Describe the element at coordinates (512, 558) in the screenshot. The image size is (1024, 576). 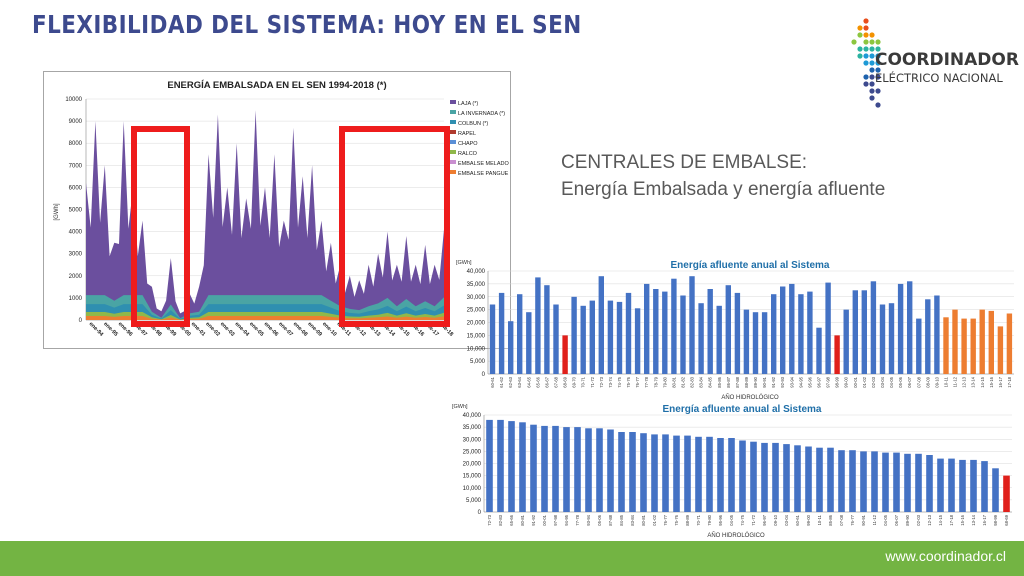
I see `footer-bar: www.coordinador.cl` at that location.